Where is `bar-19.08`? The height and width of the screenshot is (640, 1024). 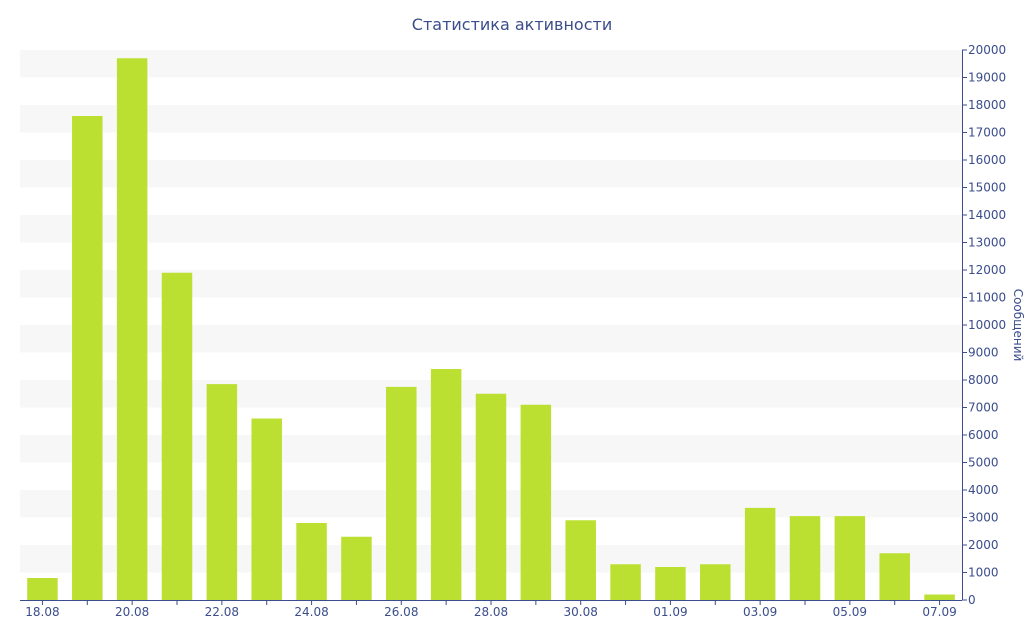 bar-19.08 is located at coordinates (87, 358).